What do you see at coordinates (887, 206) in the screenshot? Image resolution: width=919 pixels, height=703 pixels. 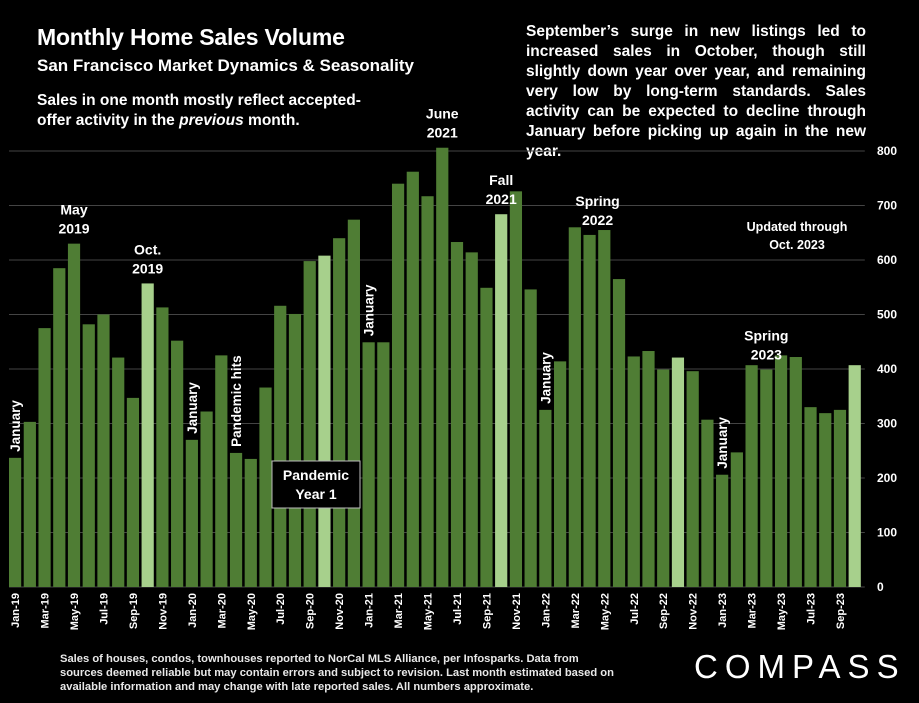 I see `y-tick-label: 700` at bounding box center [887, 206].